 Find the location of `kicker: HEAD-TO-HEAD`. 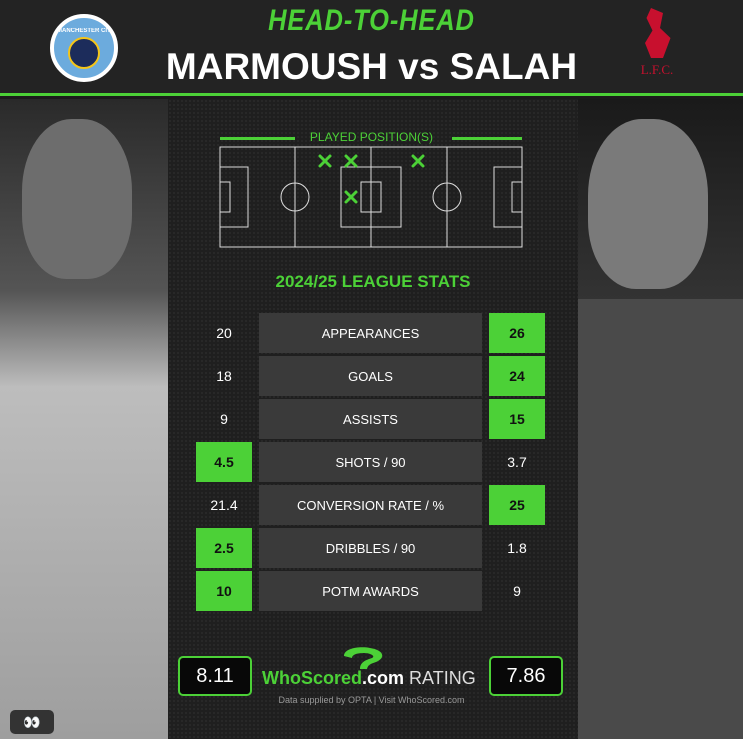

kicker: HEAD-TO-HEAD is located at coordinates (371, 20).